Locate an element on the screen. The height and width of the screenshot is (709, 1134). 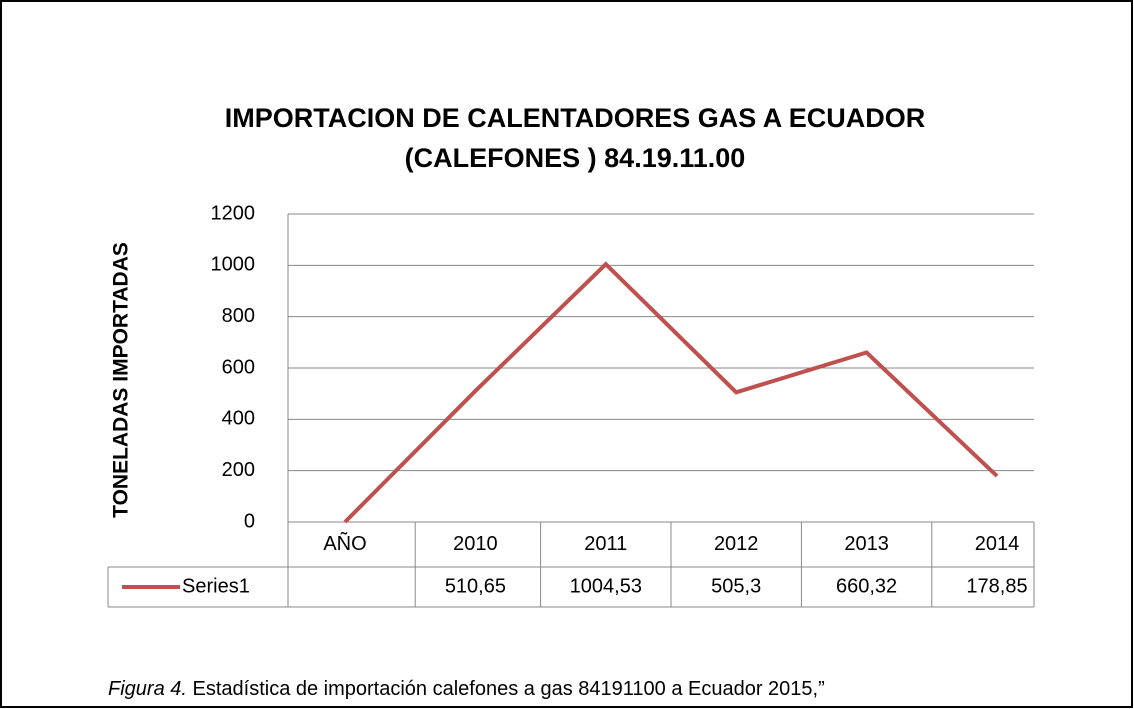
x-tick-label: AÑO is located at coordinates (344, 543).